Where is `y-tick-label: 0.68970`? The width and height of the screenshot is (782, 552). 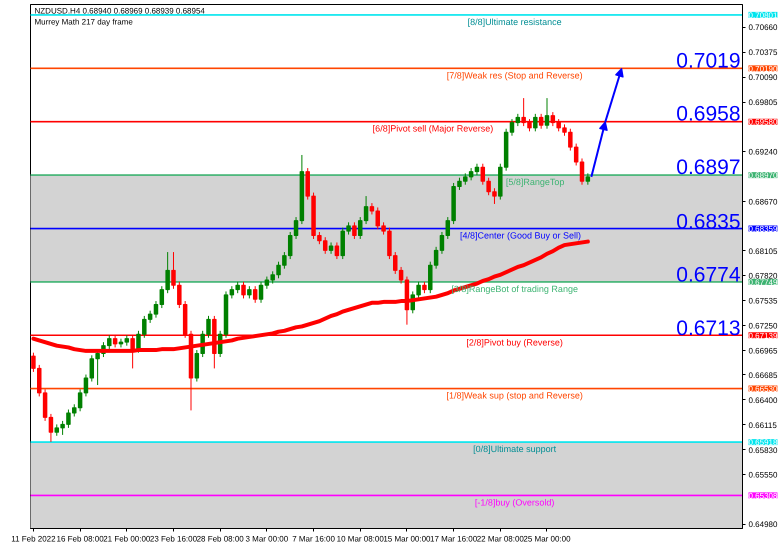
y-tick-label: 0.68970 is located at coordinates (763, 175).